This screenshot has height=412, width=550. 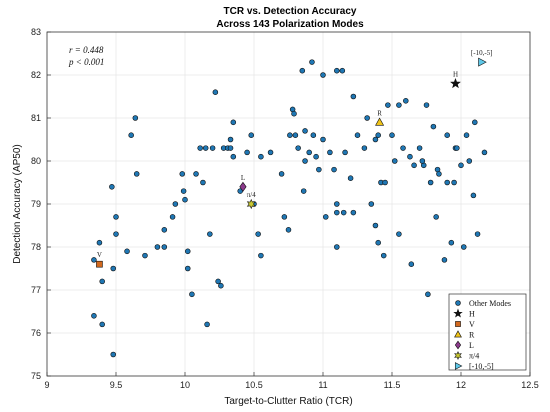 What do you see at coordinates (379, 113) in the screenshot?
I see `point-label: R` at bounding box center [379, 113].